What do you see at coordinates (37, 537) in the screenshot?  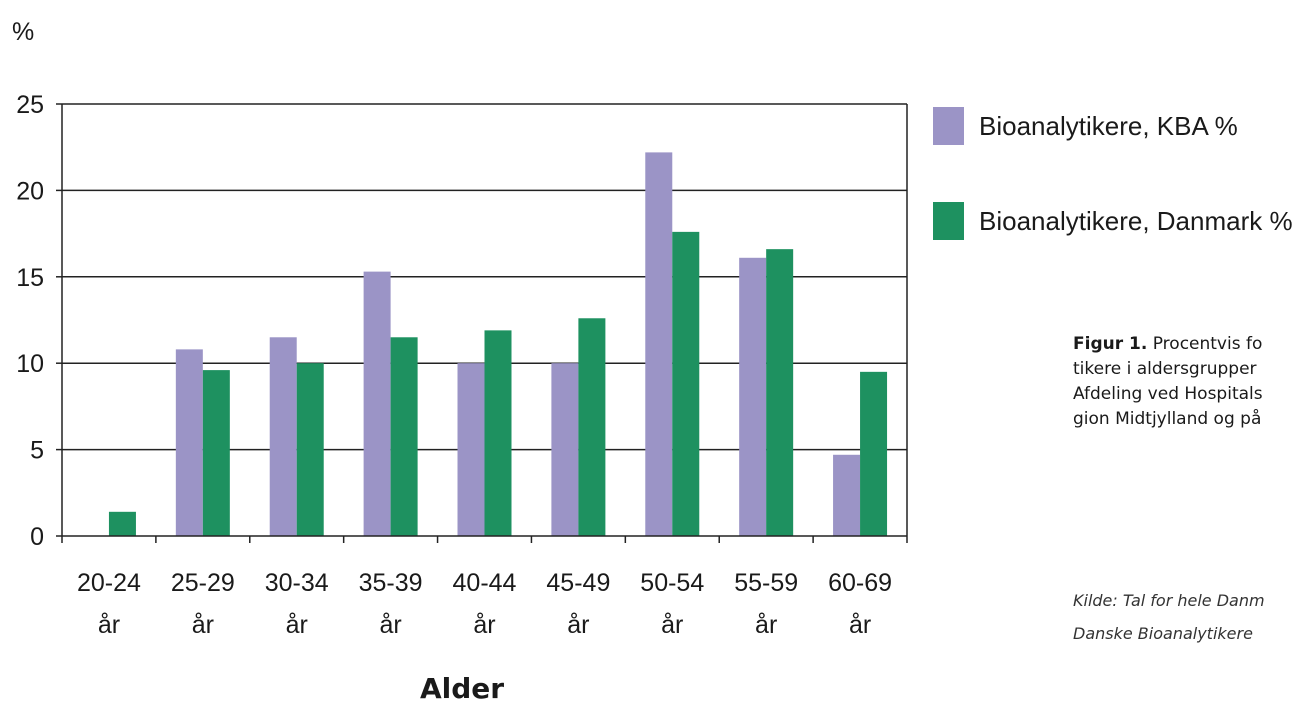 I see `y-tick-label: 0` at bounding box center [37, 537].